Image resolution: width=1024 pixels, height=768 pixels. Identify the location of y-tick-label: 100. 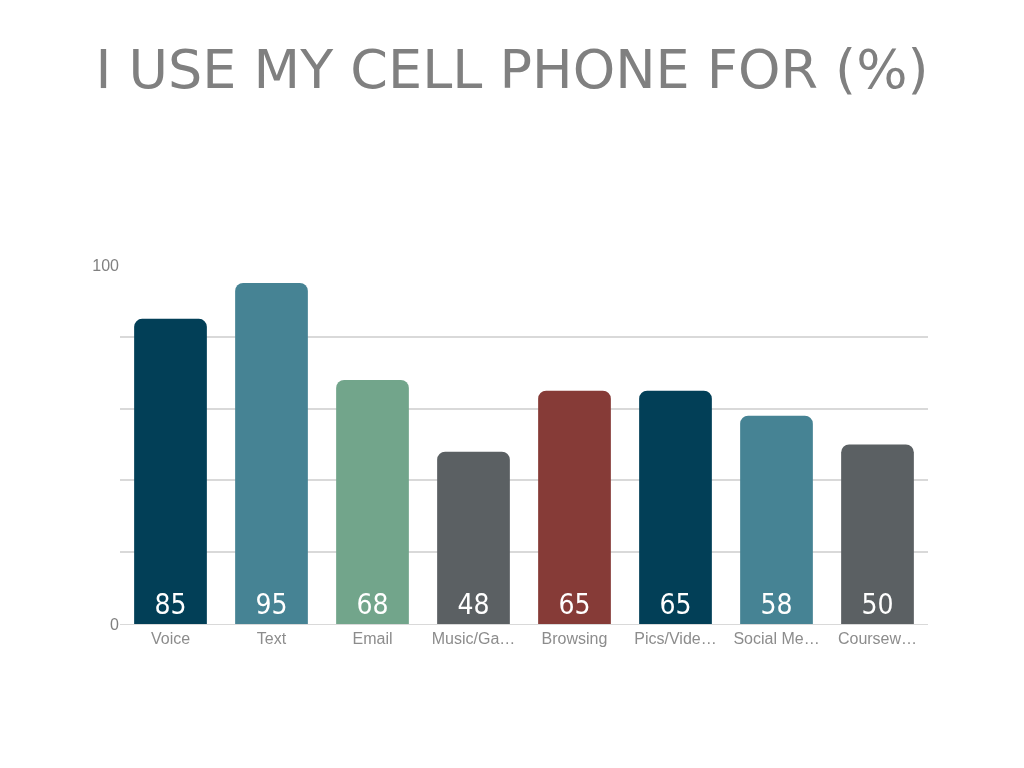
(106, 265).